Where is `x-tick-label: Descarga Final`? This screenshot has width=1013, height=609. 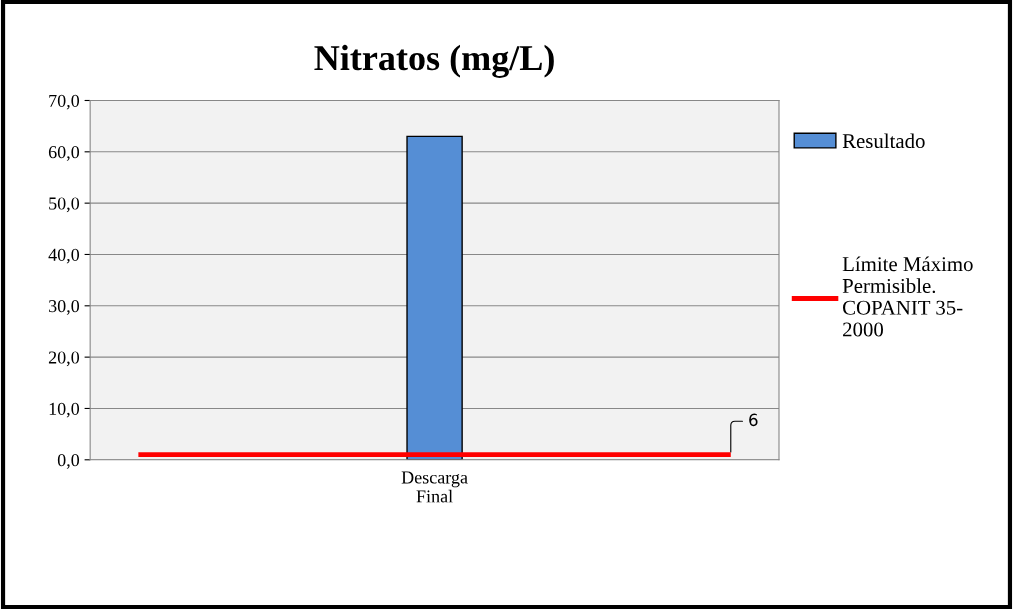
x-tick-label: Descarga Final is located at coordinates (434, 487).